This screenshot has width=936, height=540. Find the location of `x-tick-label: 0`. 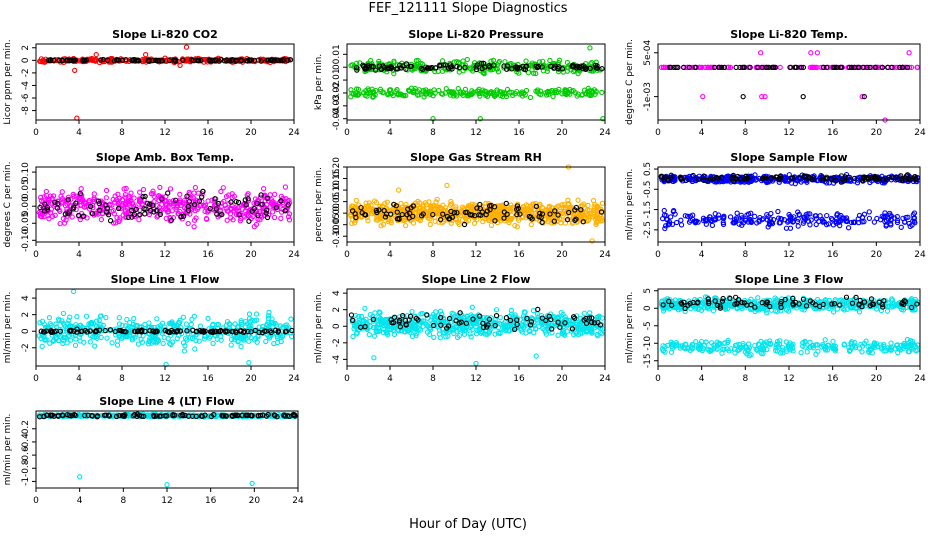

x-tick-label: 0 is located at coordinates (347, 255).